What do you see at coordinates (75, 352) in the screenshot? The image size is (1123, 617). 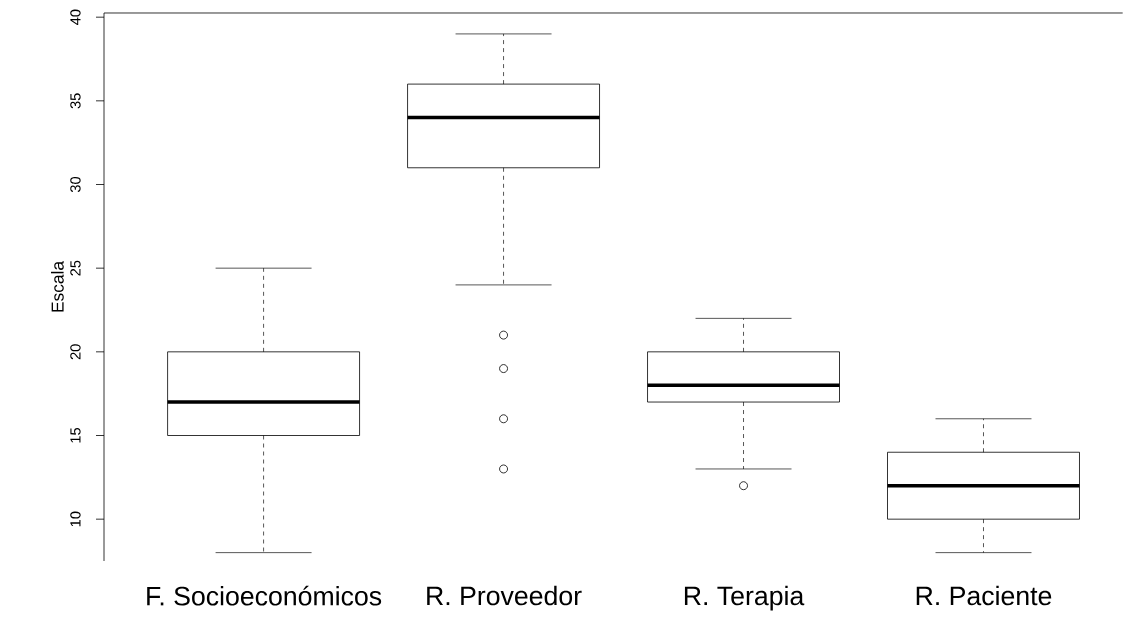 I see `y-tick-label: 20` at bounding box center [75, 352].